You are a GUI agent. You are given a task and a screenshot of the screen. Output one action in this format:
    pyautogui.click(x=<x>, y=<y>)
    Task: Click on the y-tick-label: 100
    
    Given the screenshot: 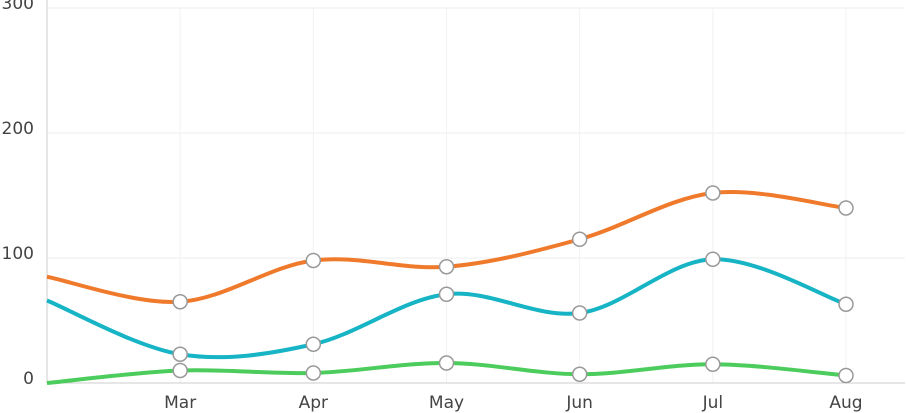 What is the action you would take?
    pyautogui.click(x=18, y=254)
    